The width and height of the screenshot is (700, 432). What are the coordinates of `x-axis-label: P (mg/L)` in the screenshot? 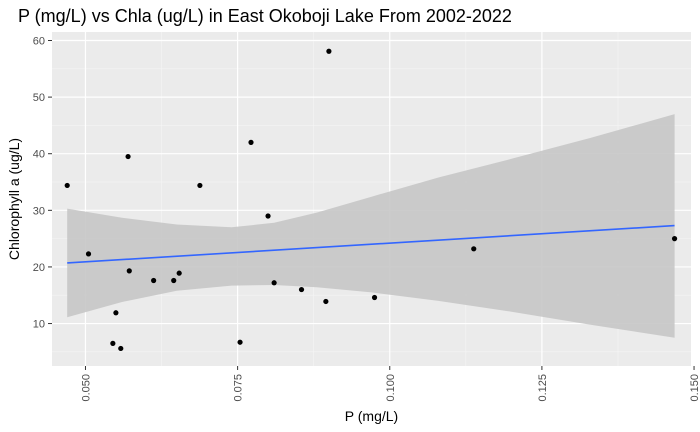 It's located at (371, 416).